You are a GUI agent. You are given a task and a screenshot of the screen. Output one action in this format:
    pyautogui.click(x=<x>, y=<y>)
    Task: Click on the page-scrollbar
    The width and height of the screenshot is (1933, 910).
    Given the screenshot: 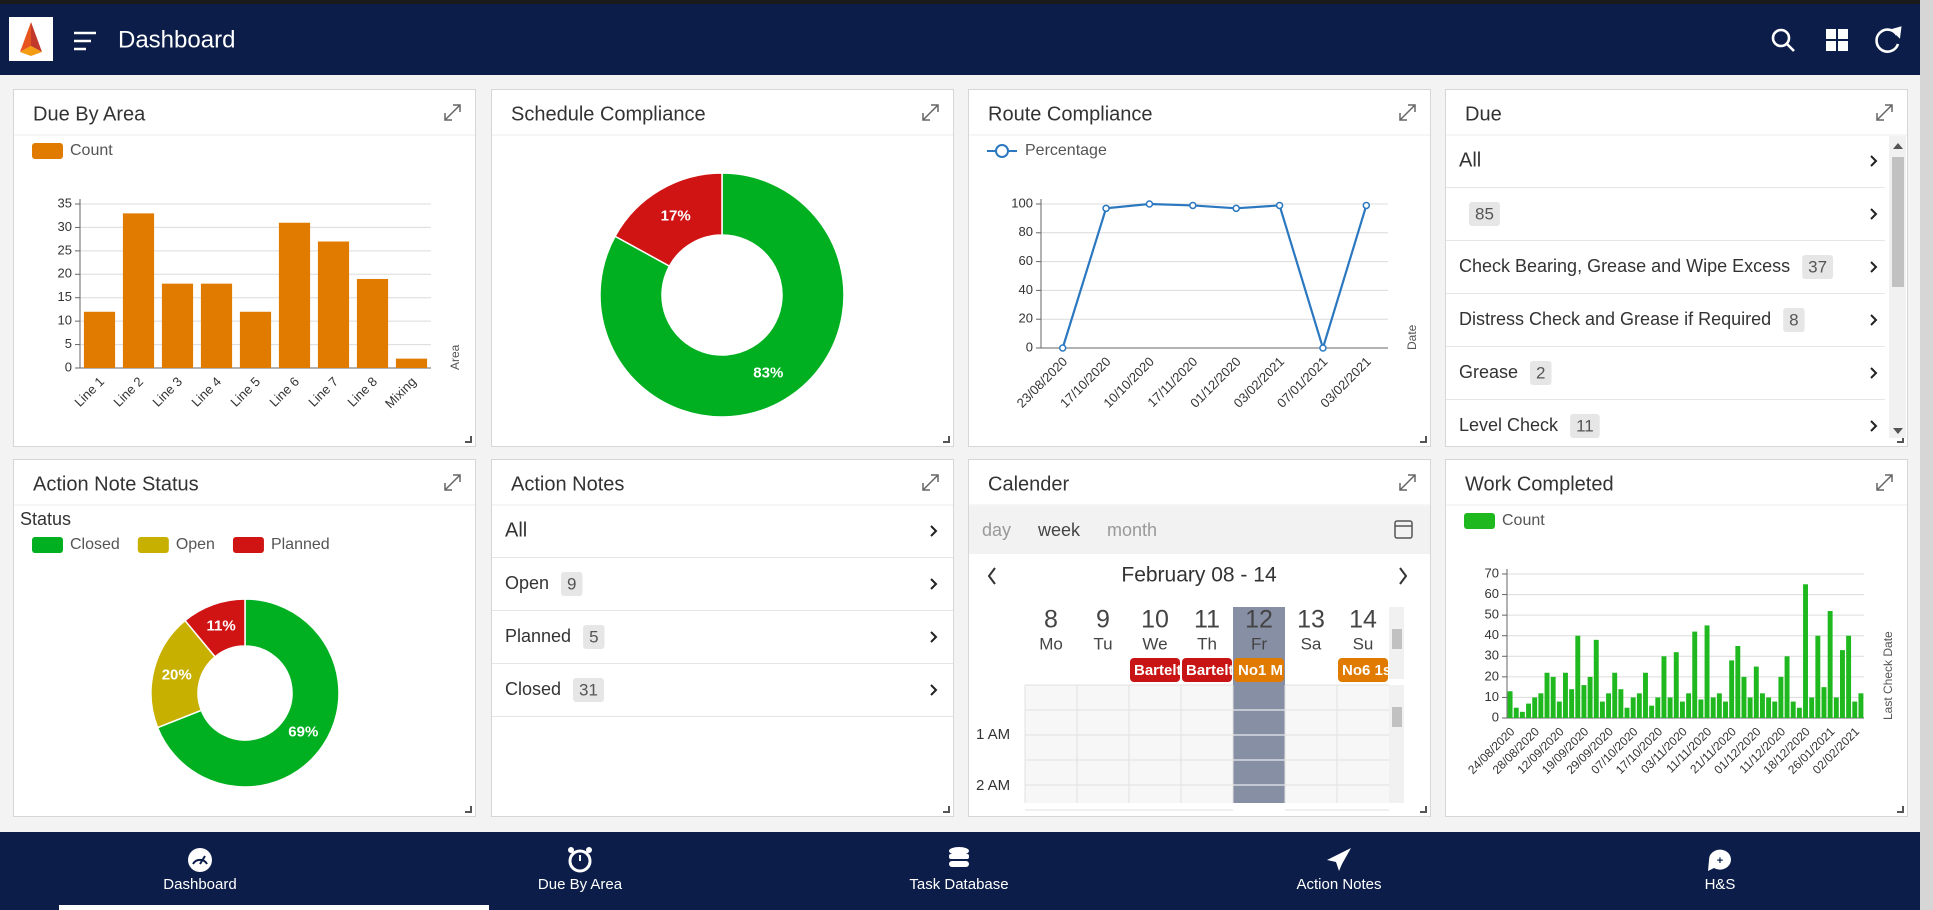 What is the action you would take?
    pyautogui.click(x=1926, y=455)
    